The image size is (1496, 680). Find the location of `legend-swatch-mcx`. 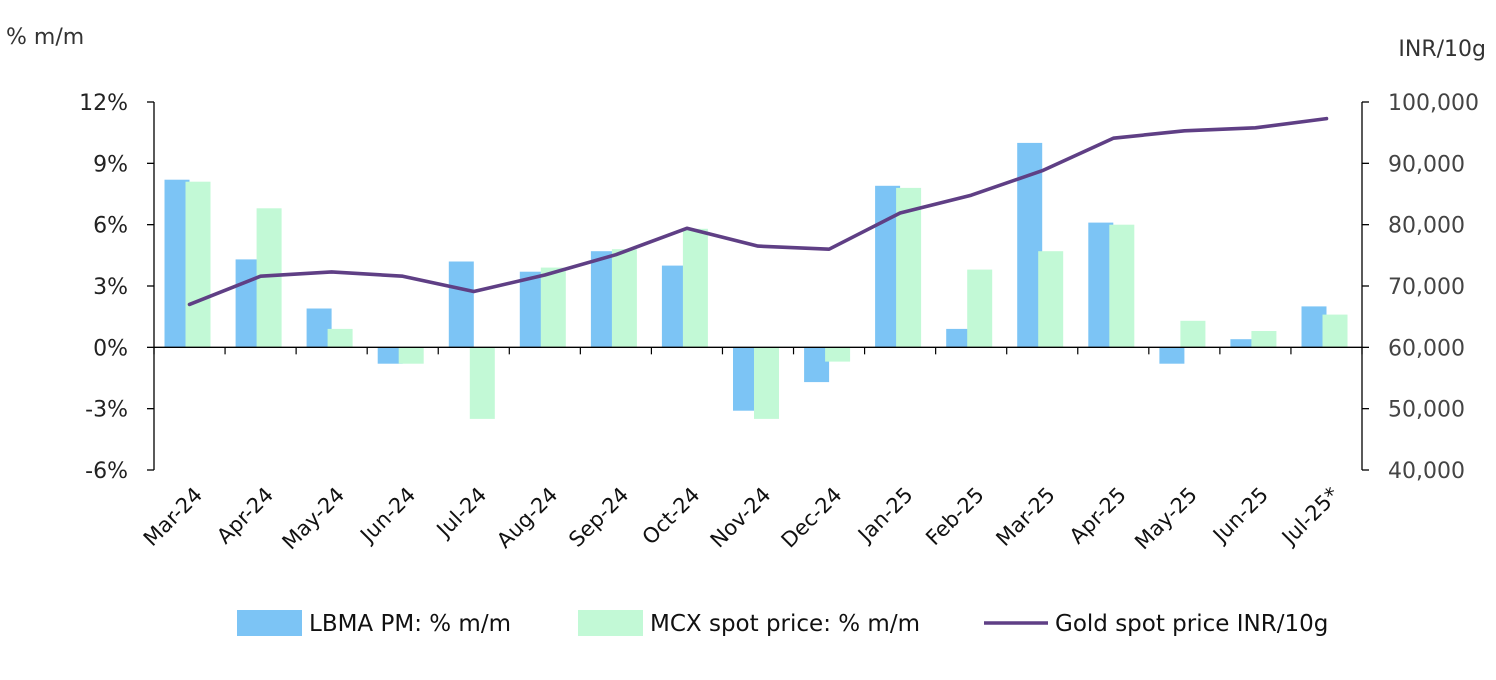

legend-swatch-mcx is located at coordinates (610, 623).